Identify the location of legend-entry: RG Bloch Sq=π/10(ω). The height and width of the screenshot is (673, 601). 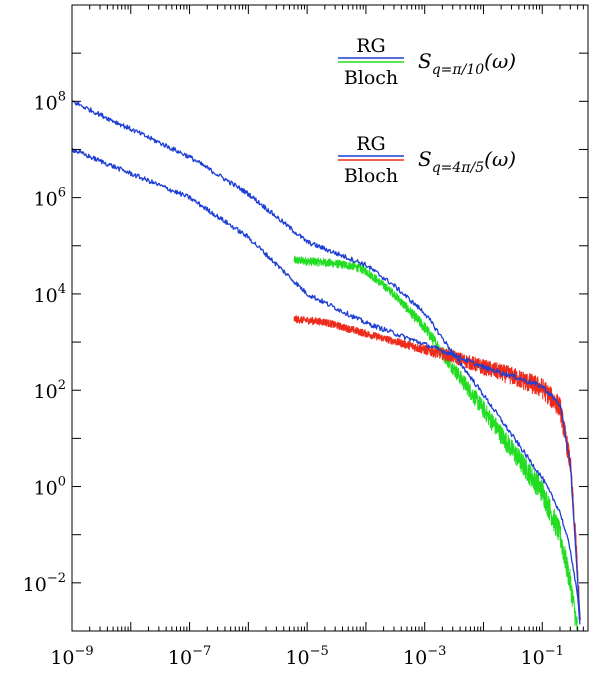
(427, 62).